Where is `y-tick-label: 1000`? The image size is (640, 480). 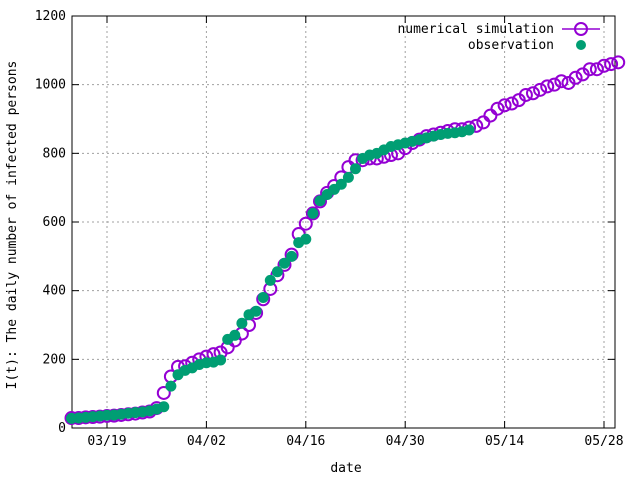
y-tick-label: 1000 is located at coordinates (50, 85).